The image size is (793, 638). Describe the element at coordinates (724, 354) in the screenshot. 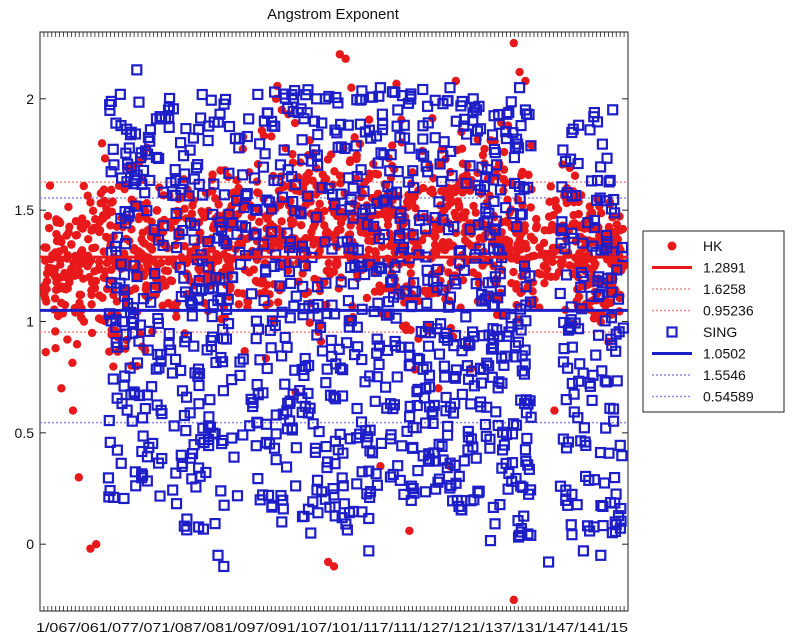

I see `legend-label: 1.0502` at that location.